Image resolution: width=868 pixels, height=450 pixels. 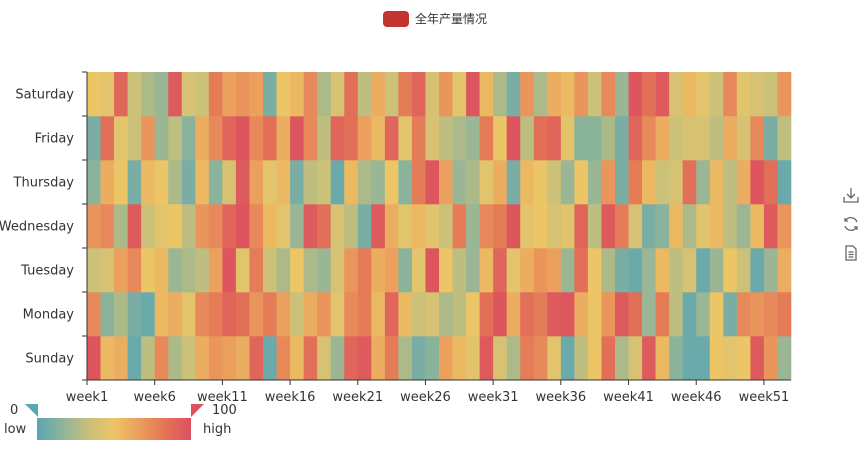 What do you see at coordinates (114, 429) in the screenshot?
I see `visual-map-bar` at bounding box center [114, 429].